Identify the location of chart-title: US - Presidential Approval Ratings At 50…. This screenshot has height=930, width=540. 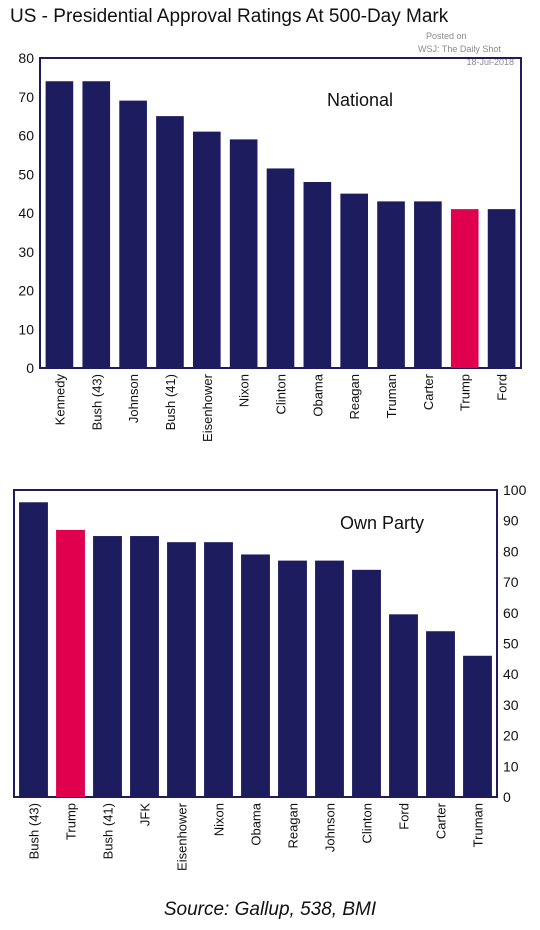
(229, 16).